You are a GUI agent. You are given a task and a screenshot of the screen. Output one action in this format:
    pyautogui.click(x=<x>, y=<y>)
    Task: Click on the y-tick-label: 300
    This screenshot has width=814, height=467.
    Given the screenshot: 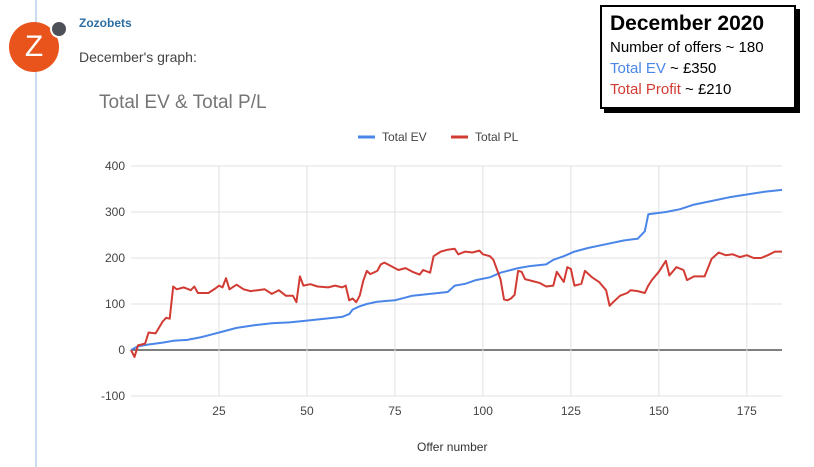 What is the action you would take?
    pyautogui.click(x=115, y=212)
    